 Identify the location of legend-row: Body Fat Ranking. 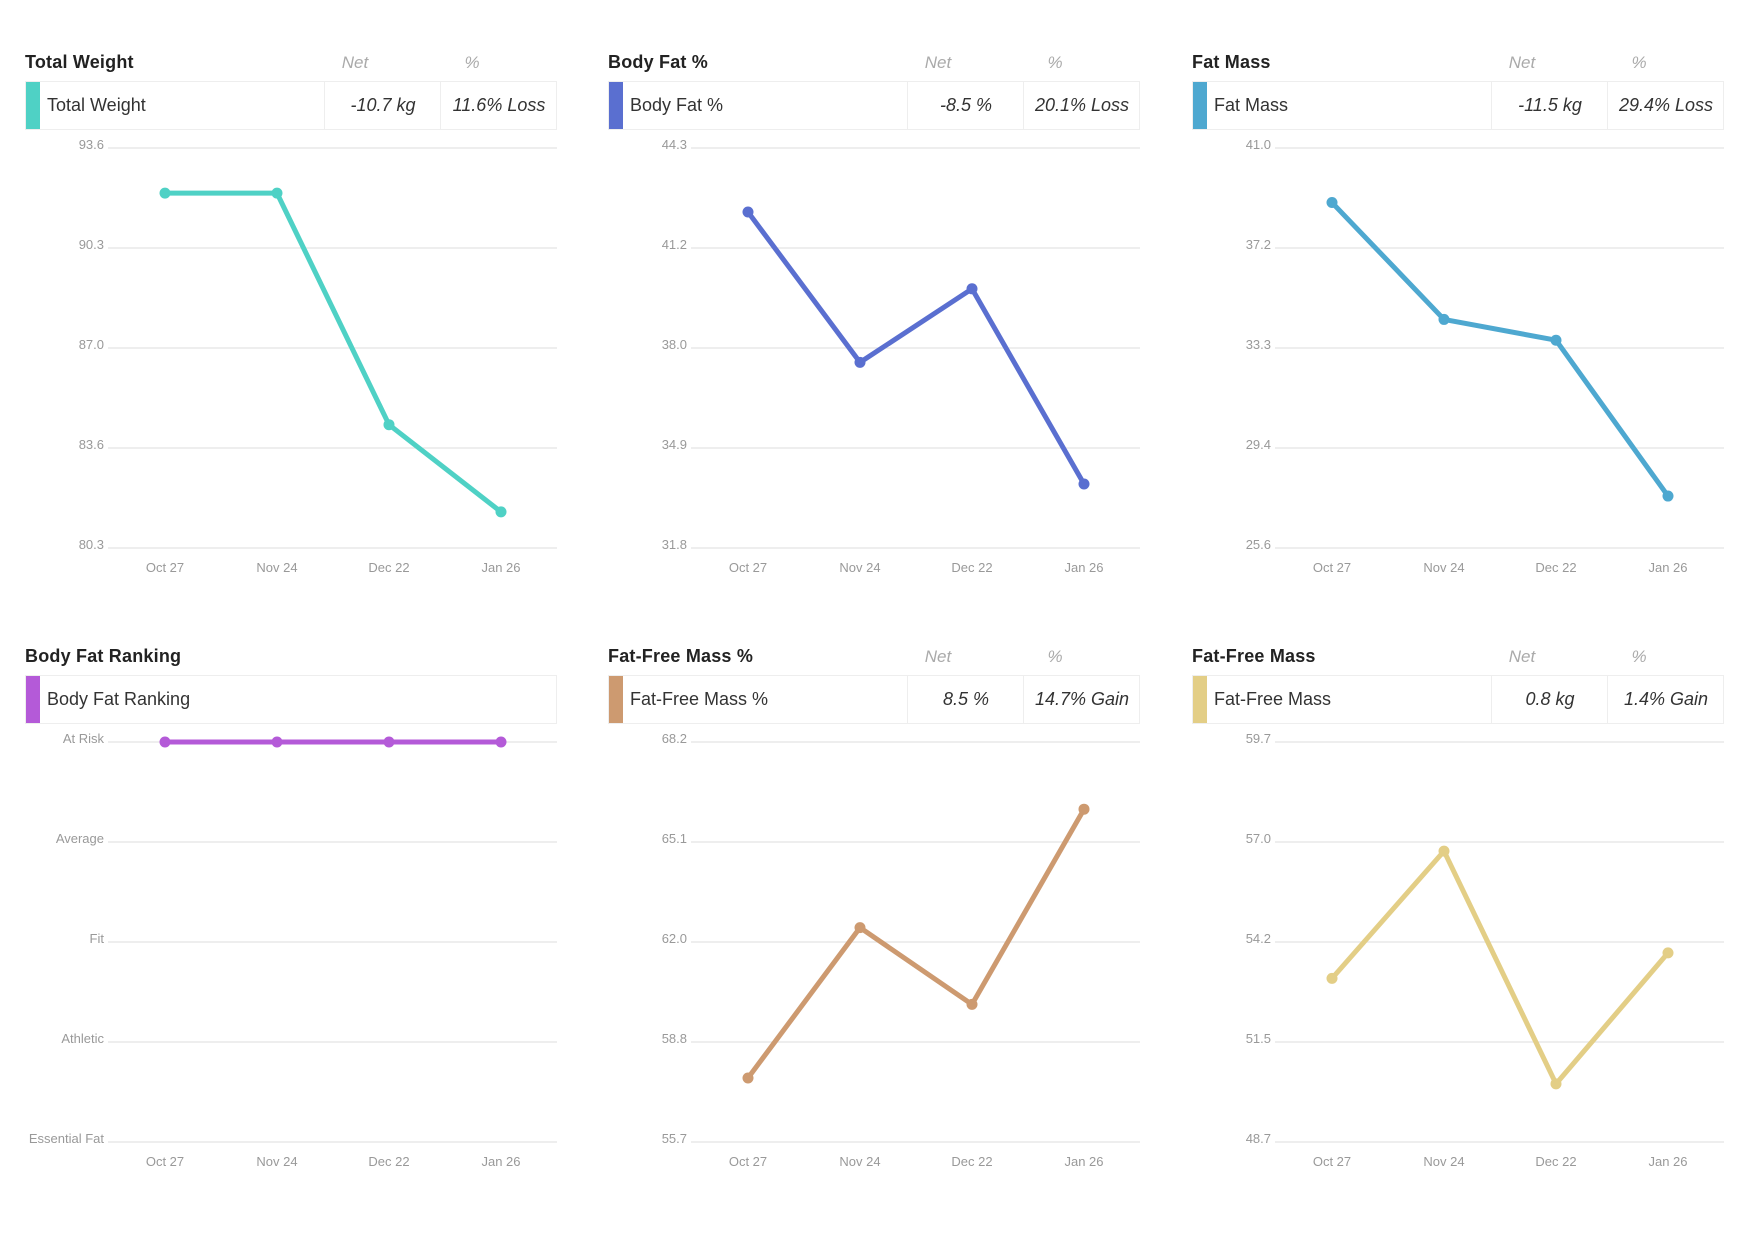
(291, 699).